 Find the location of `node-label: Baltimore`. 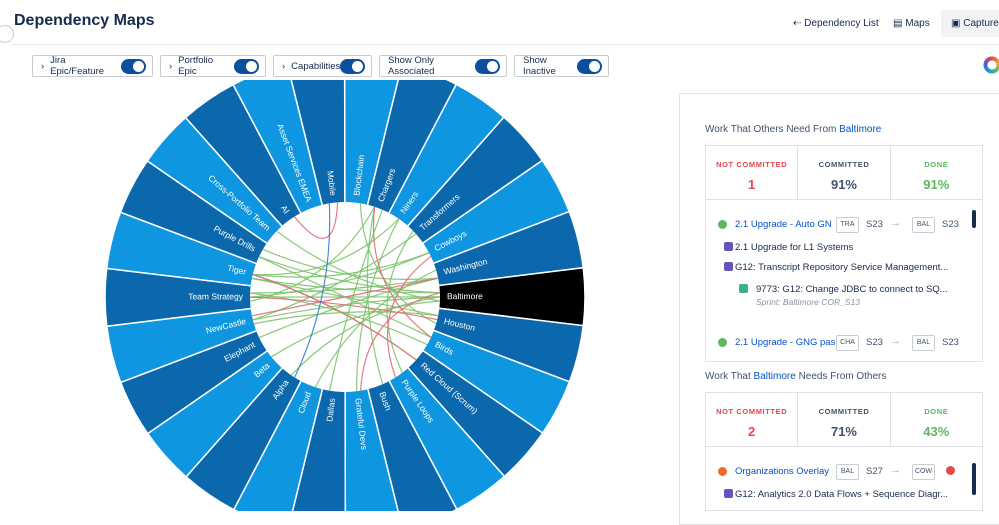

node-label: Baltimore is located at coordinates (465, 296).